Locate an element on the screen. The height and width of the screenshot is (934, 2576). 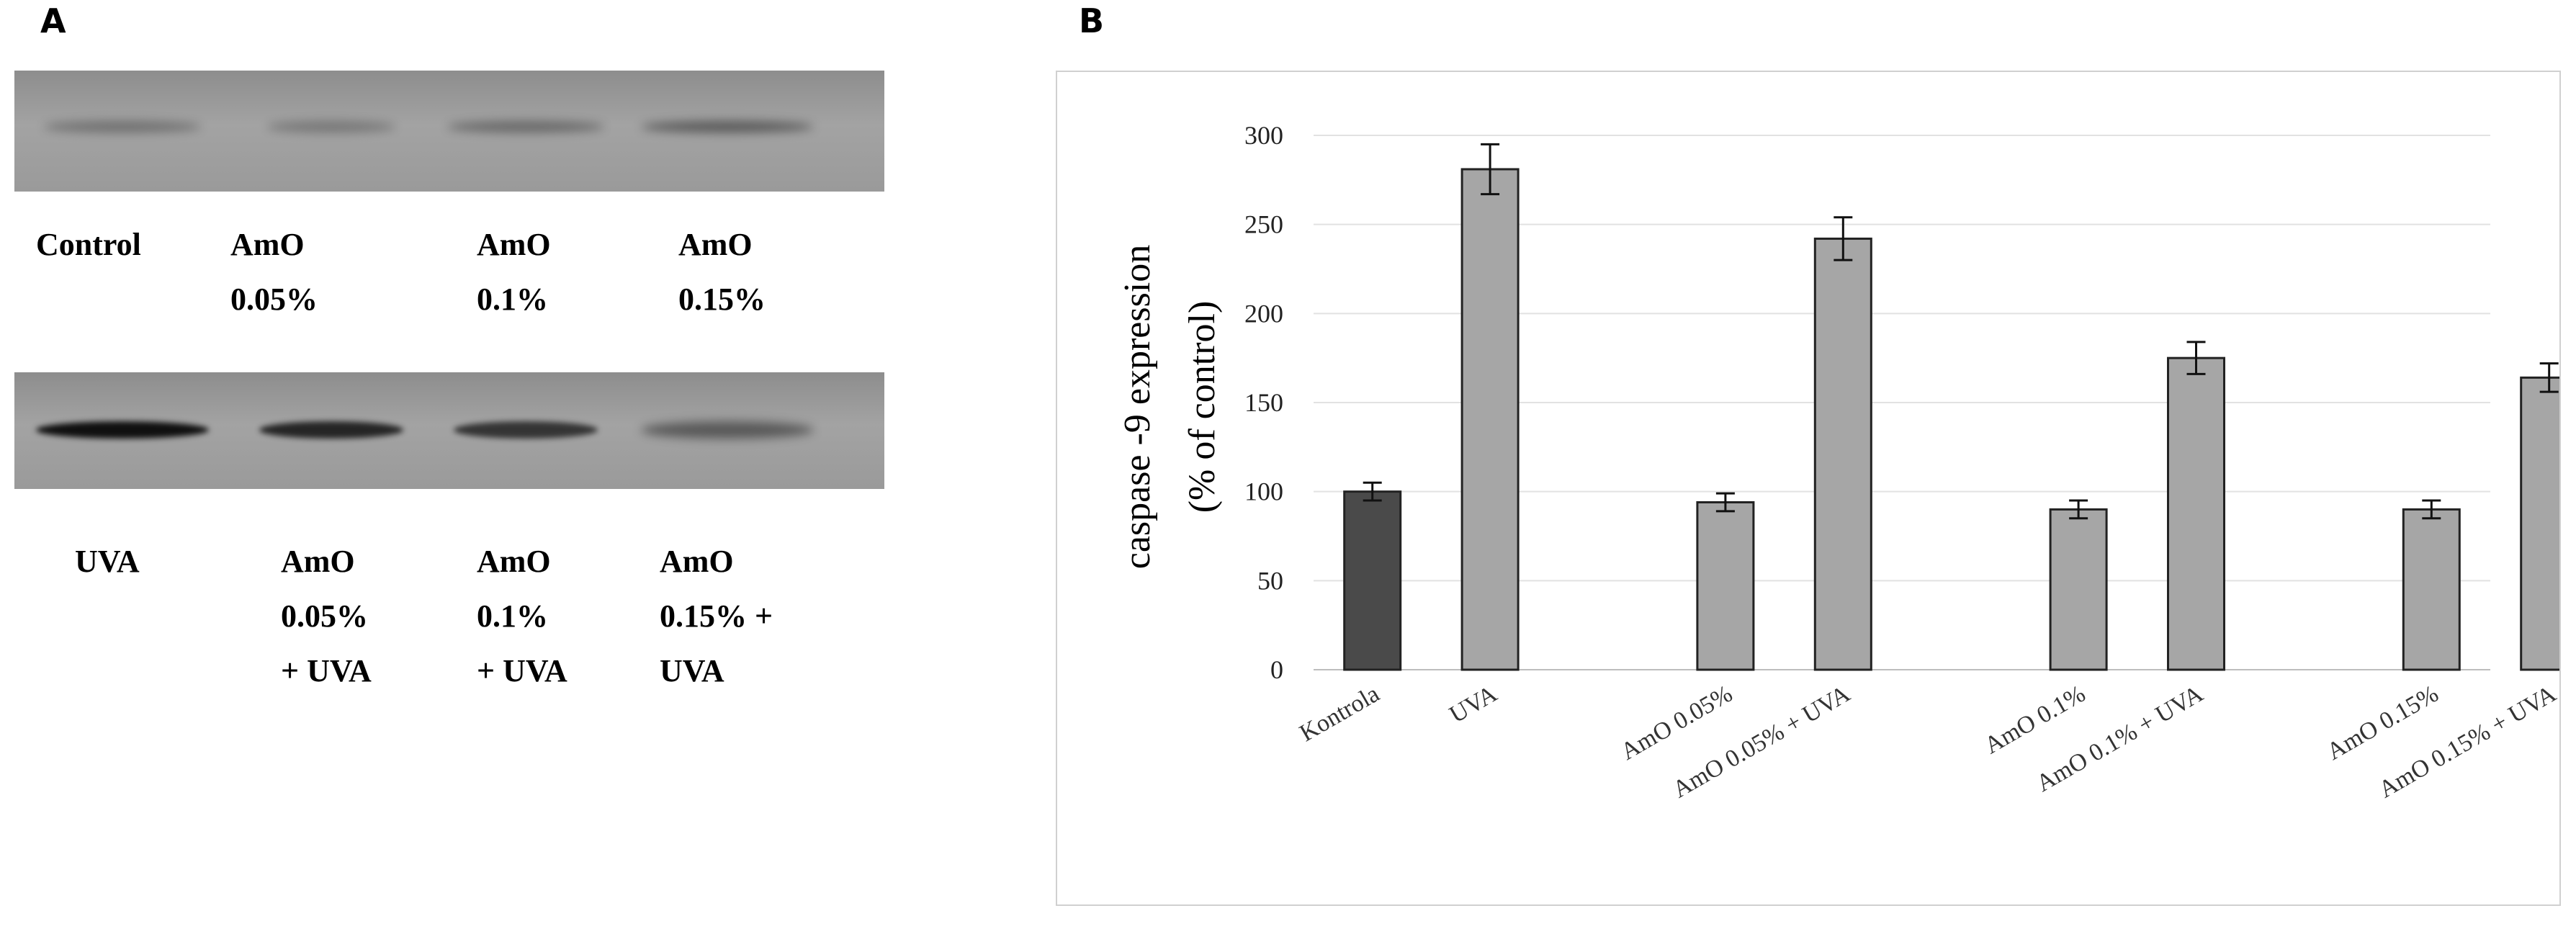
panel-a-letter: A is located at coordinates (53, 20).